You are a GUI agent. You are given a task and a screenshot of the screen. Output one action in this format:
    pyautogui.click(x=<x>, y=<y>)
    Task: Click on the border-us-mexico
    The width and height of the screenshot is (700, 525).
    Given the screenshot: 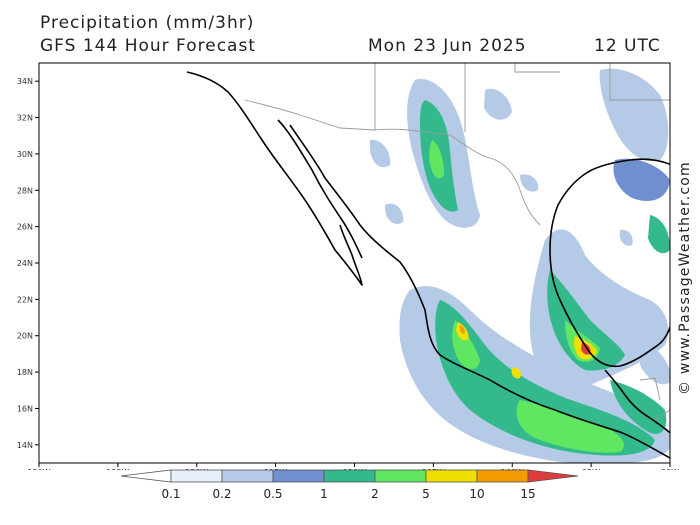 What is the action you would take?
    pyautogui.click(x=392, y=162)
    